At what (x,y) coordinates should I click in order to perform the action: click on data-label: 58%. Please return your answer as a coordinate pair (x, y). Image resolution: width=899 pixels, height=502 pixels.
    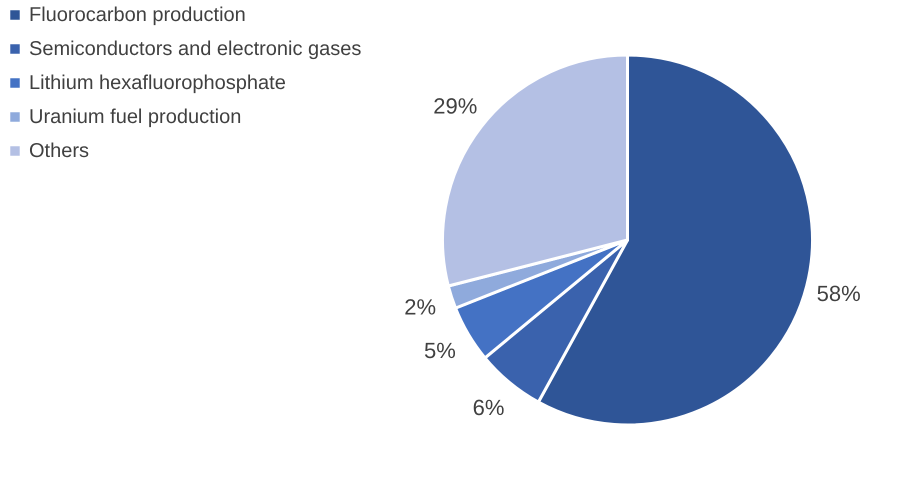
    Looking at the image, I should click on (838, 293).